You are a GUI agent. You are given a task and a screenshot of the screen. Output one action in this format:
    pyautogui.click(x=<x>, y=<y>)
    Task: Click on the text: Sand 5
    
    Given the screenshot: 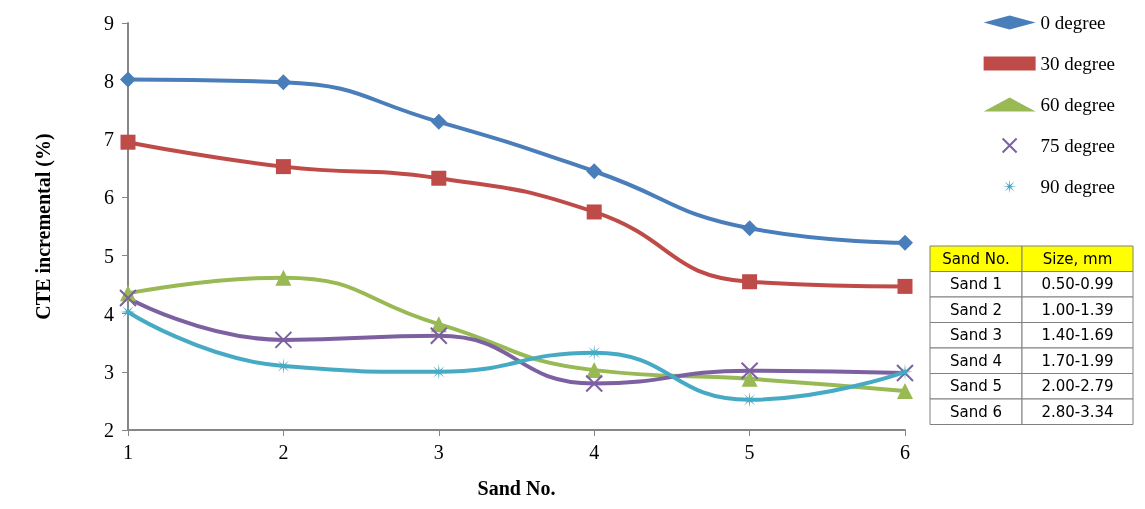 What is the action you would take?
    pyautogui.click(x=976, y=386)
    